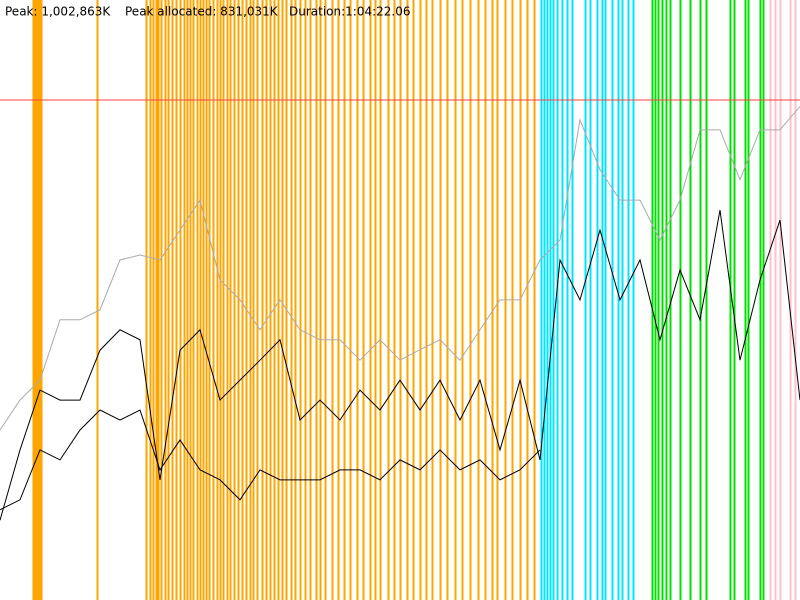 The height and width of the screenshot is (600, 800). What do you see at coordinates (58, 12) in the screenshot?
I see `peak-text: Peak: 1,002,863K` at bounding box center [58, 12].